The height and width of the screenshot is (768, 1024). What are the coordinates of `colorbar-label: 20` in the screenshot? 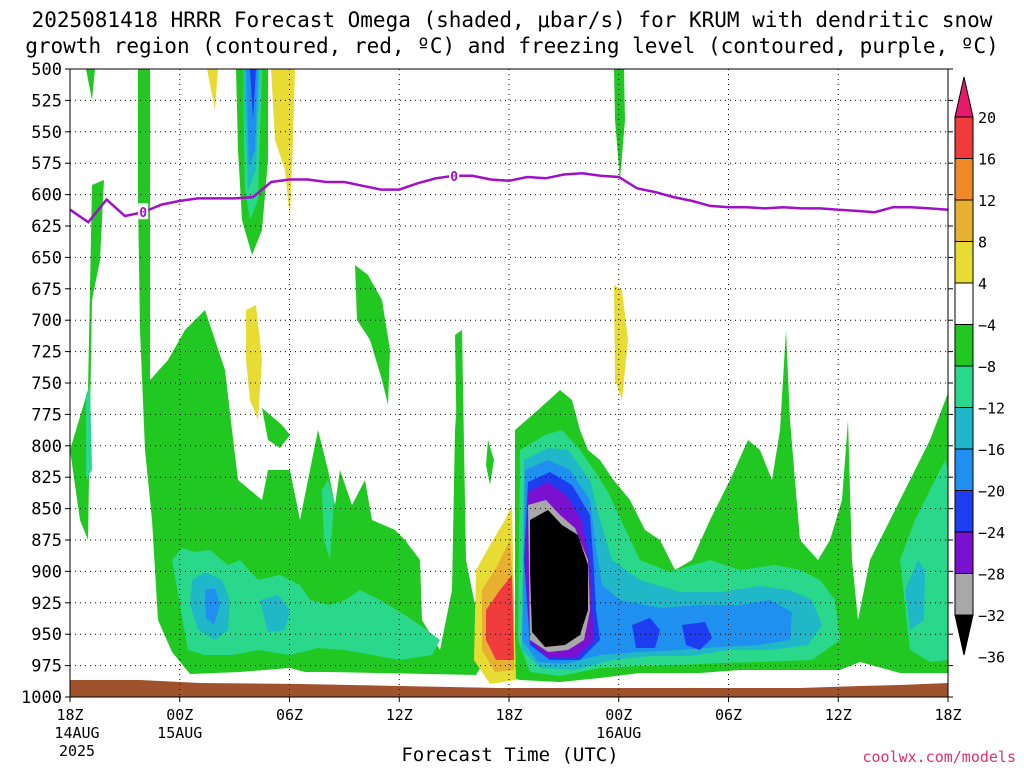 It's located at (987, 118).